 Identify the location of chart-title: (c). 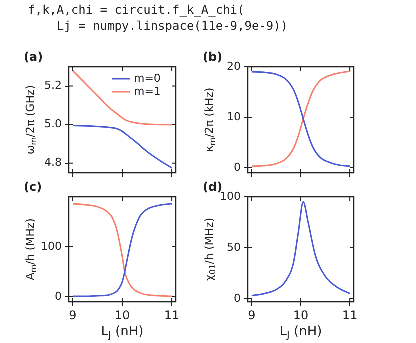
(33, 187).